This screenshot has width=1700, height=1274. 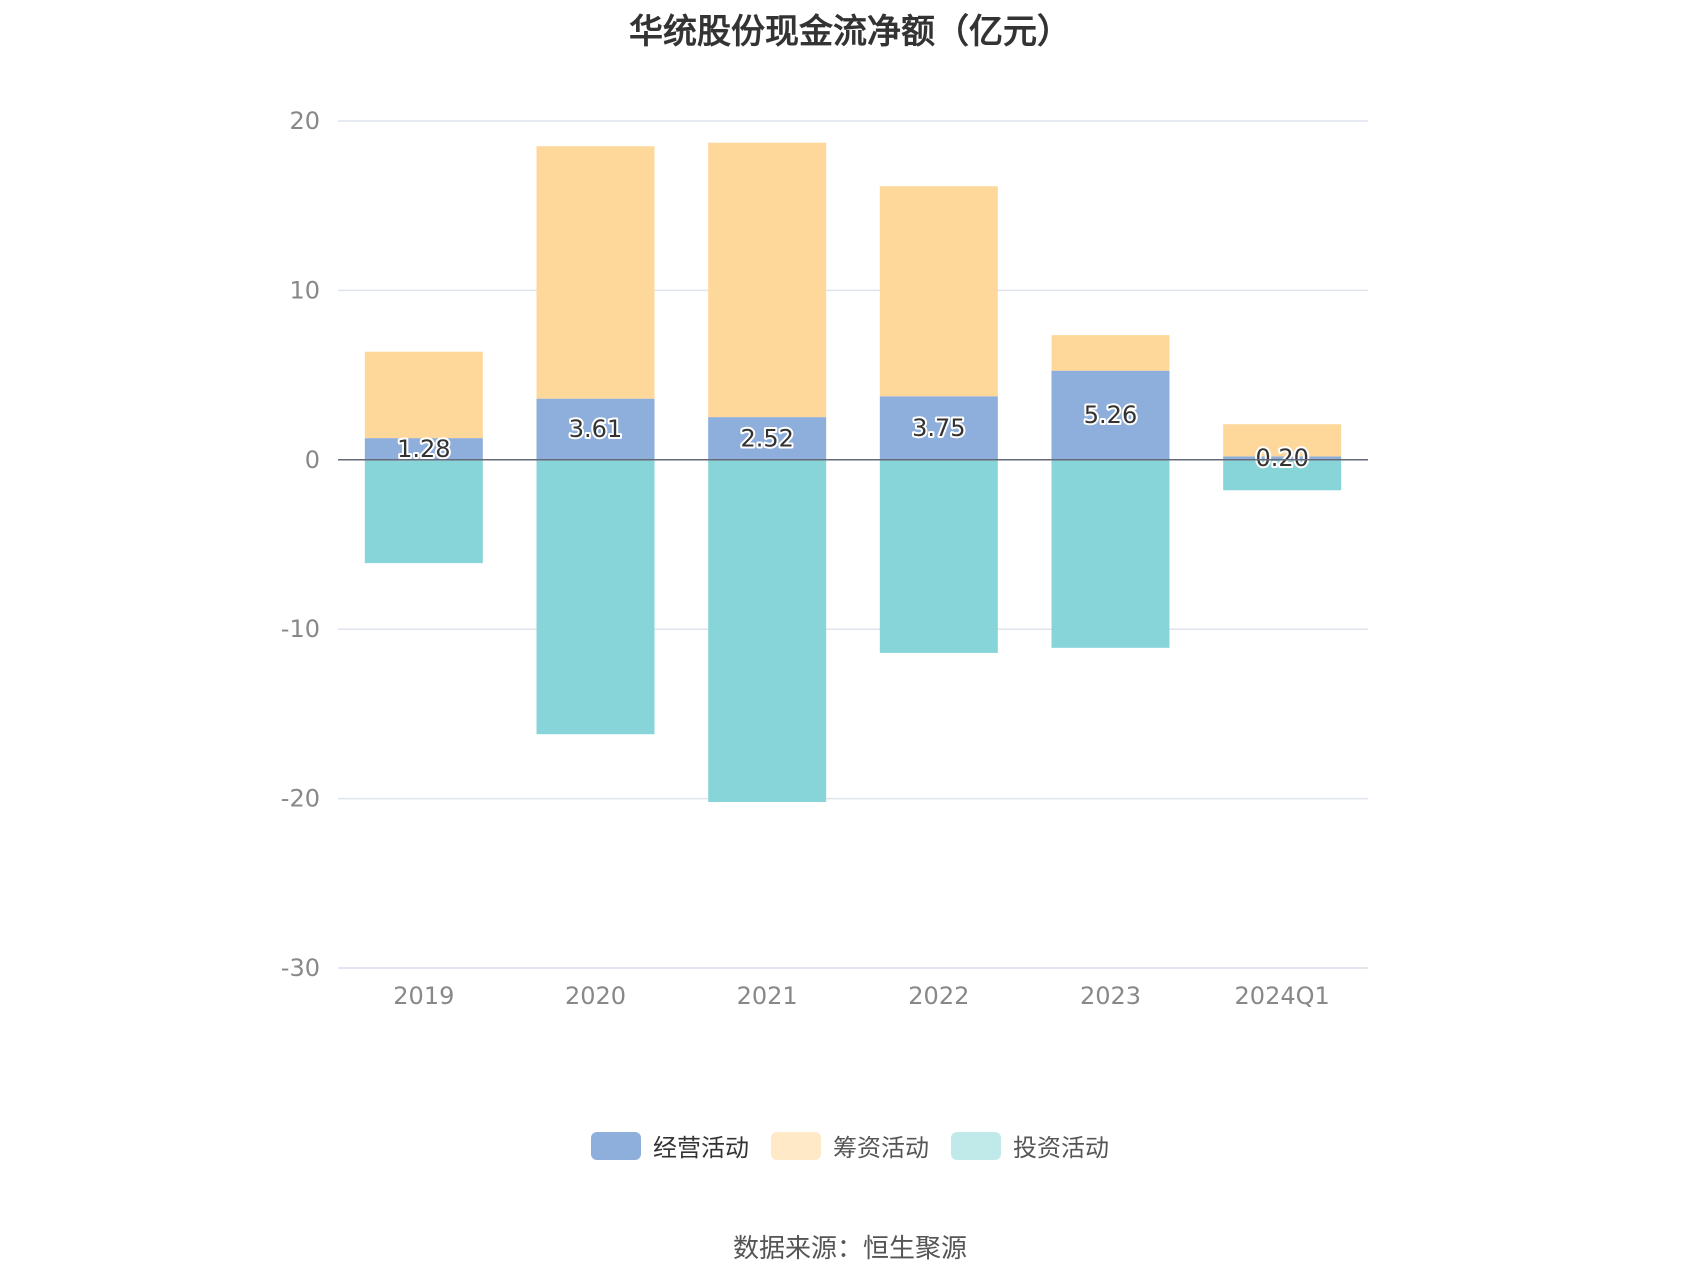 What do you see at coordinates (423, 996) in the screenshot?
I see `x-tick-label: 2019` at bounding box center [423, 996].